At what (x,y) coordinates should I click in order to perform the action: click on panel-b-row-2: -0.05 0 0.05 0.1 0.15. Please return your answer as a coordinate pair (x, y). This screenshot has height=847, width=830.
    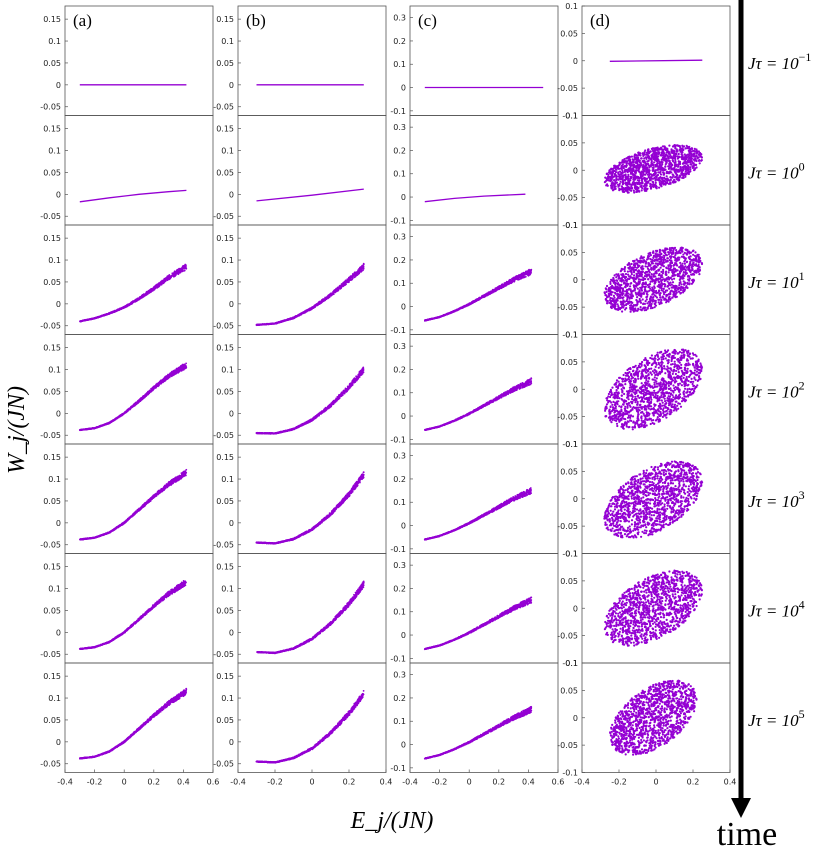
    Looking at the image, I should click on (300, 279).